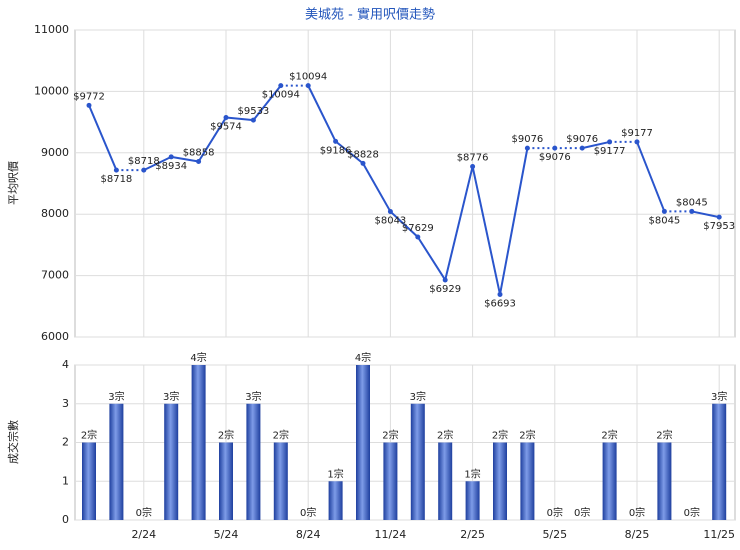  Describe the element at coordinates (554, 534) in the screenshot. I see `x-tick-label: 5/25` at that location.